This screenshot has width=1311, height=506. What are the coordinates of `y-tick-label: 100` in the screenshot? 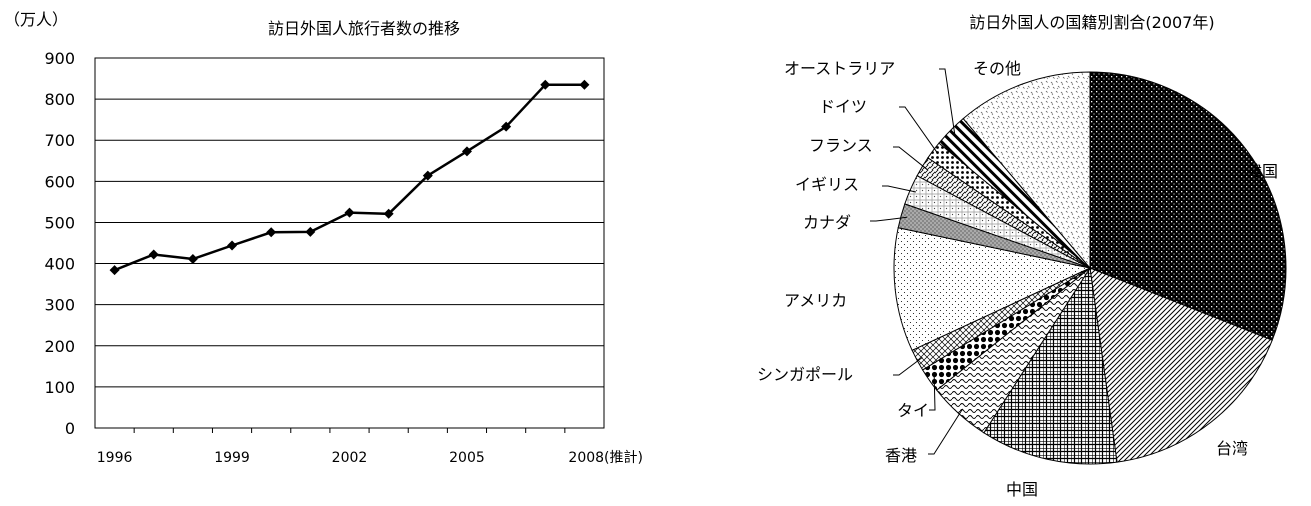 It's located at (59, 387).